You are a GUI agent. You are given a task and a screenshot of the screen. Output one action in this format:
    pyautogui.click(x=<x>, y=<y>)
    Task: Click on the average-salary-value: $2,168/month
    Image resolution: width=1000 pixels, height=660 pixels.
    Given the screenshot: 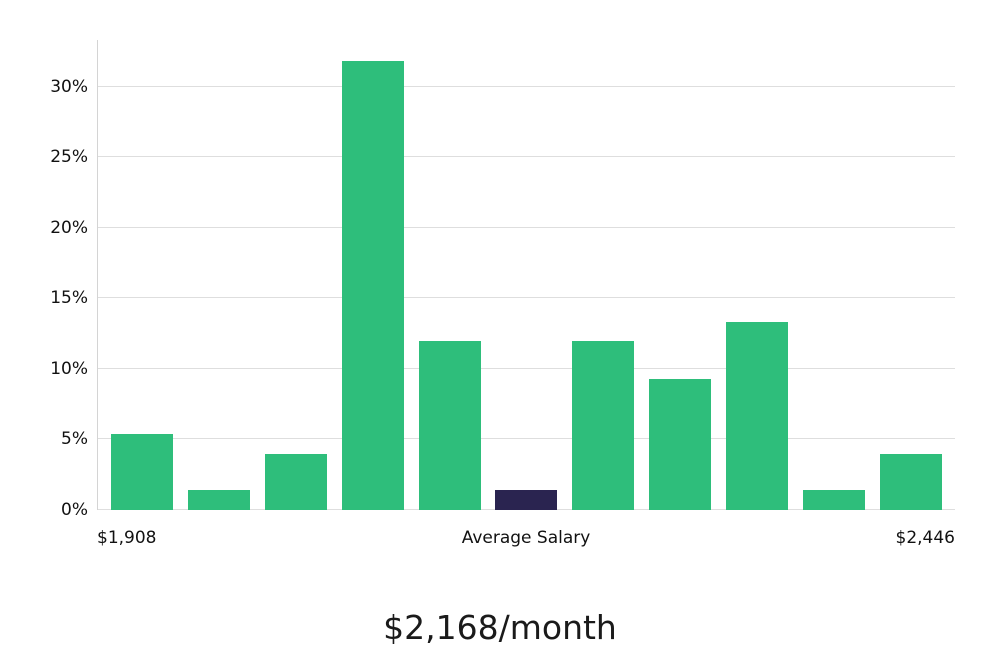 What is the action you would take?
    pyautogui.click(x=500, y=627)
    